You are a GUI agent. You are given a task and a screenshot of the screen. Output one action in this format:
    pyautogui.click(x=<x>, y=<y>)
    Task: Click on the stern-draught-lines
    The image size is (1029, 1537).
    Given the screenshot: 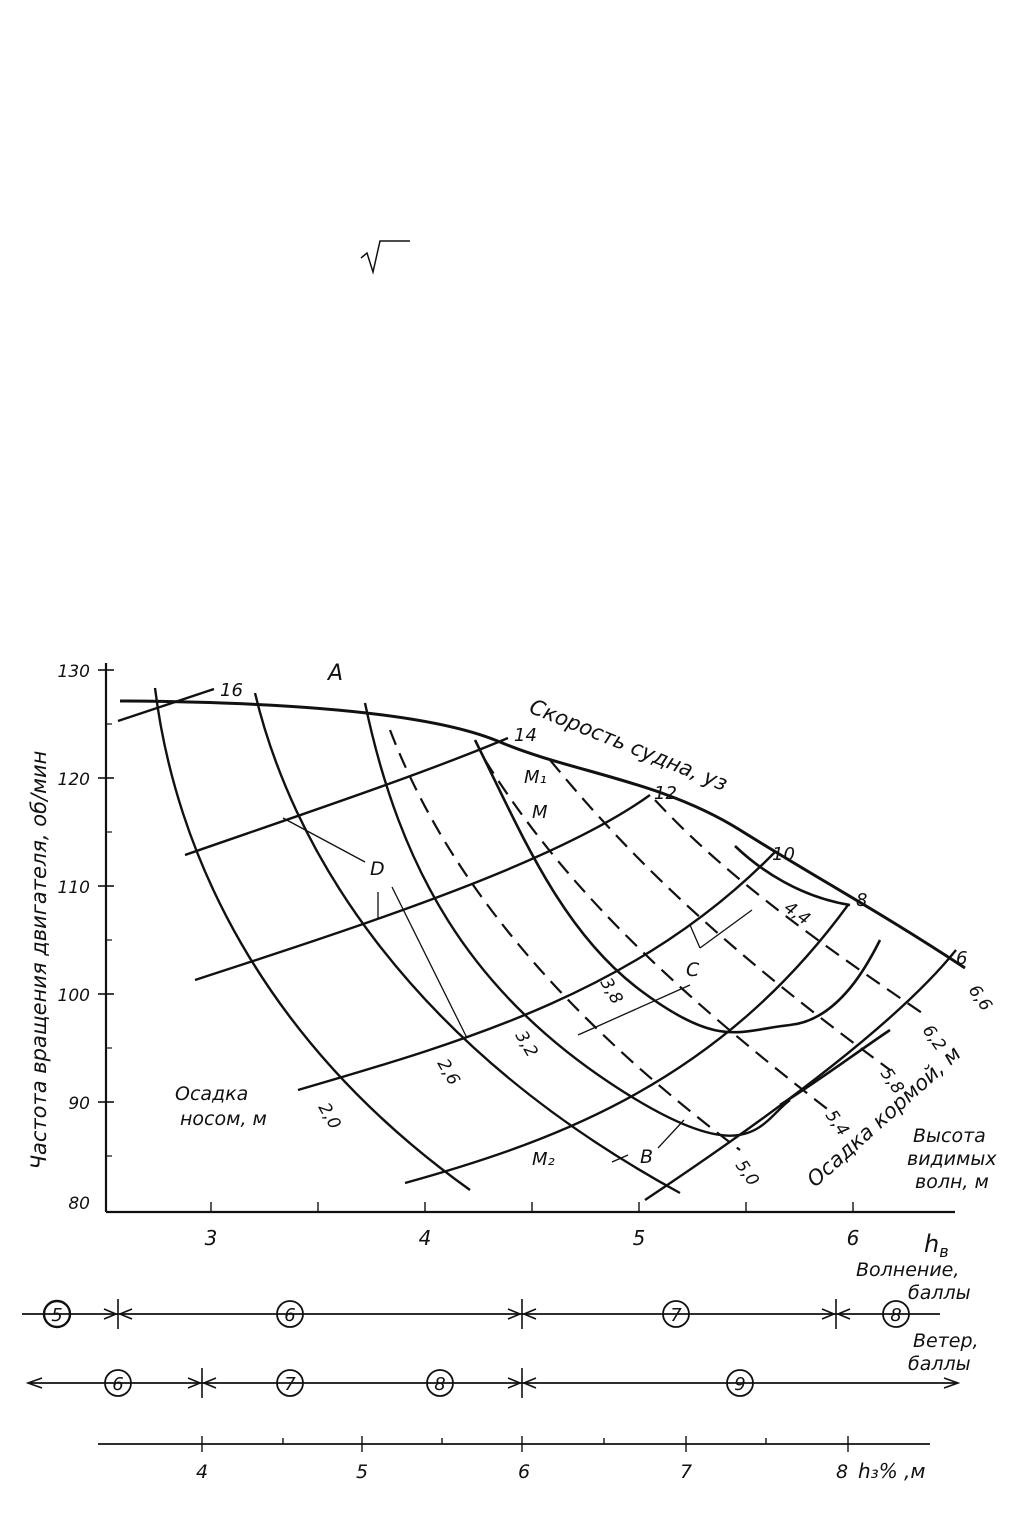 What is the action you would take?
    pyautogui.click(x=657, y=940)
    